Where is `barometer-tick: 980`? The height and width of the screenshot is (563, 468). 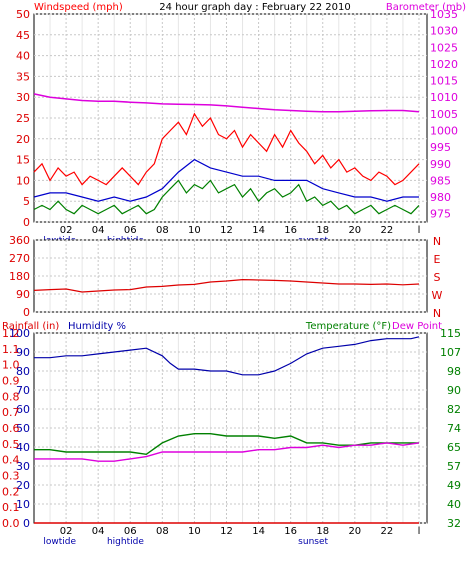
barometer-tick: 980 is located at coordinates (440, 197).